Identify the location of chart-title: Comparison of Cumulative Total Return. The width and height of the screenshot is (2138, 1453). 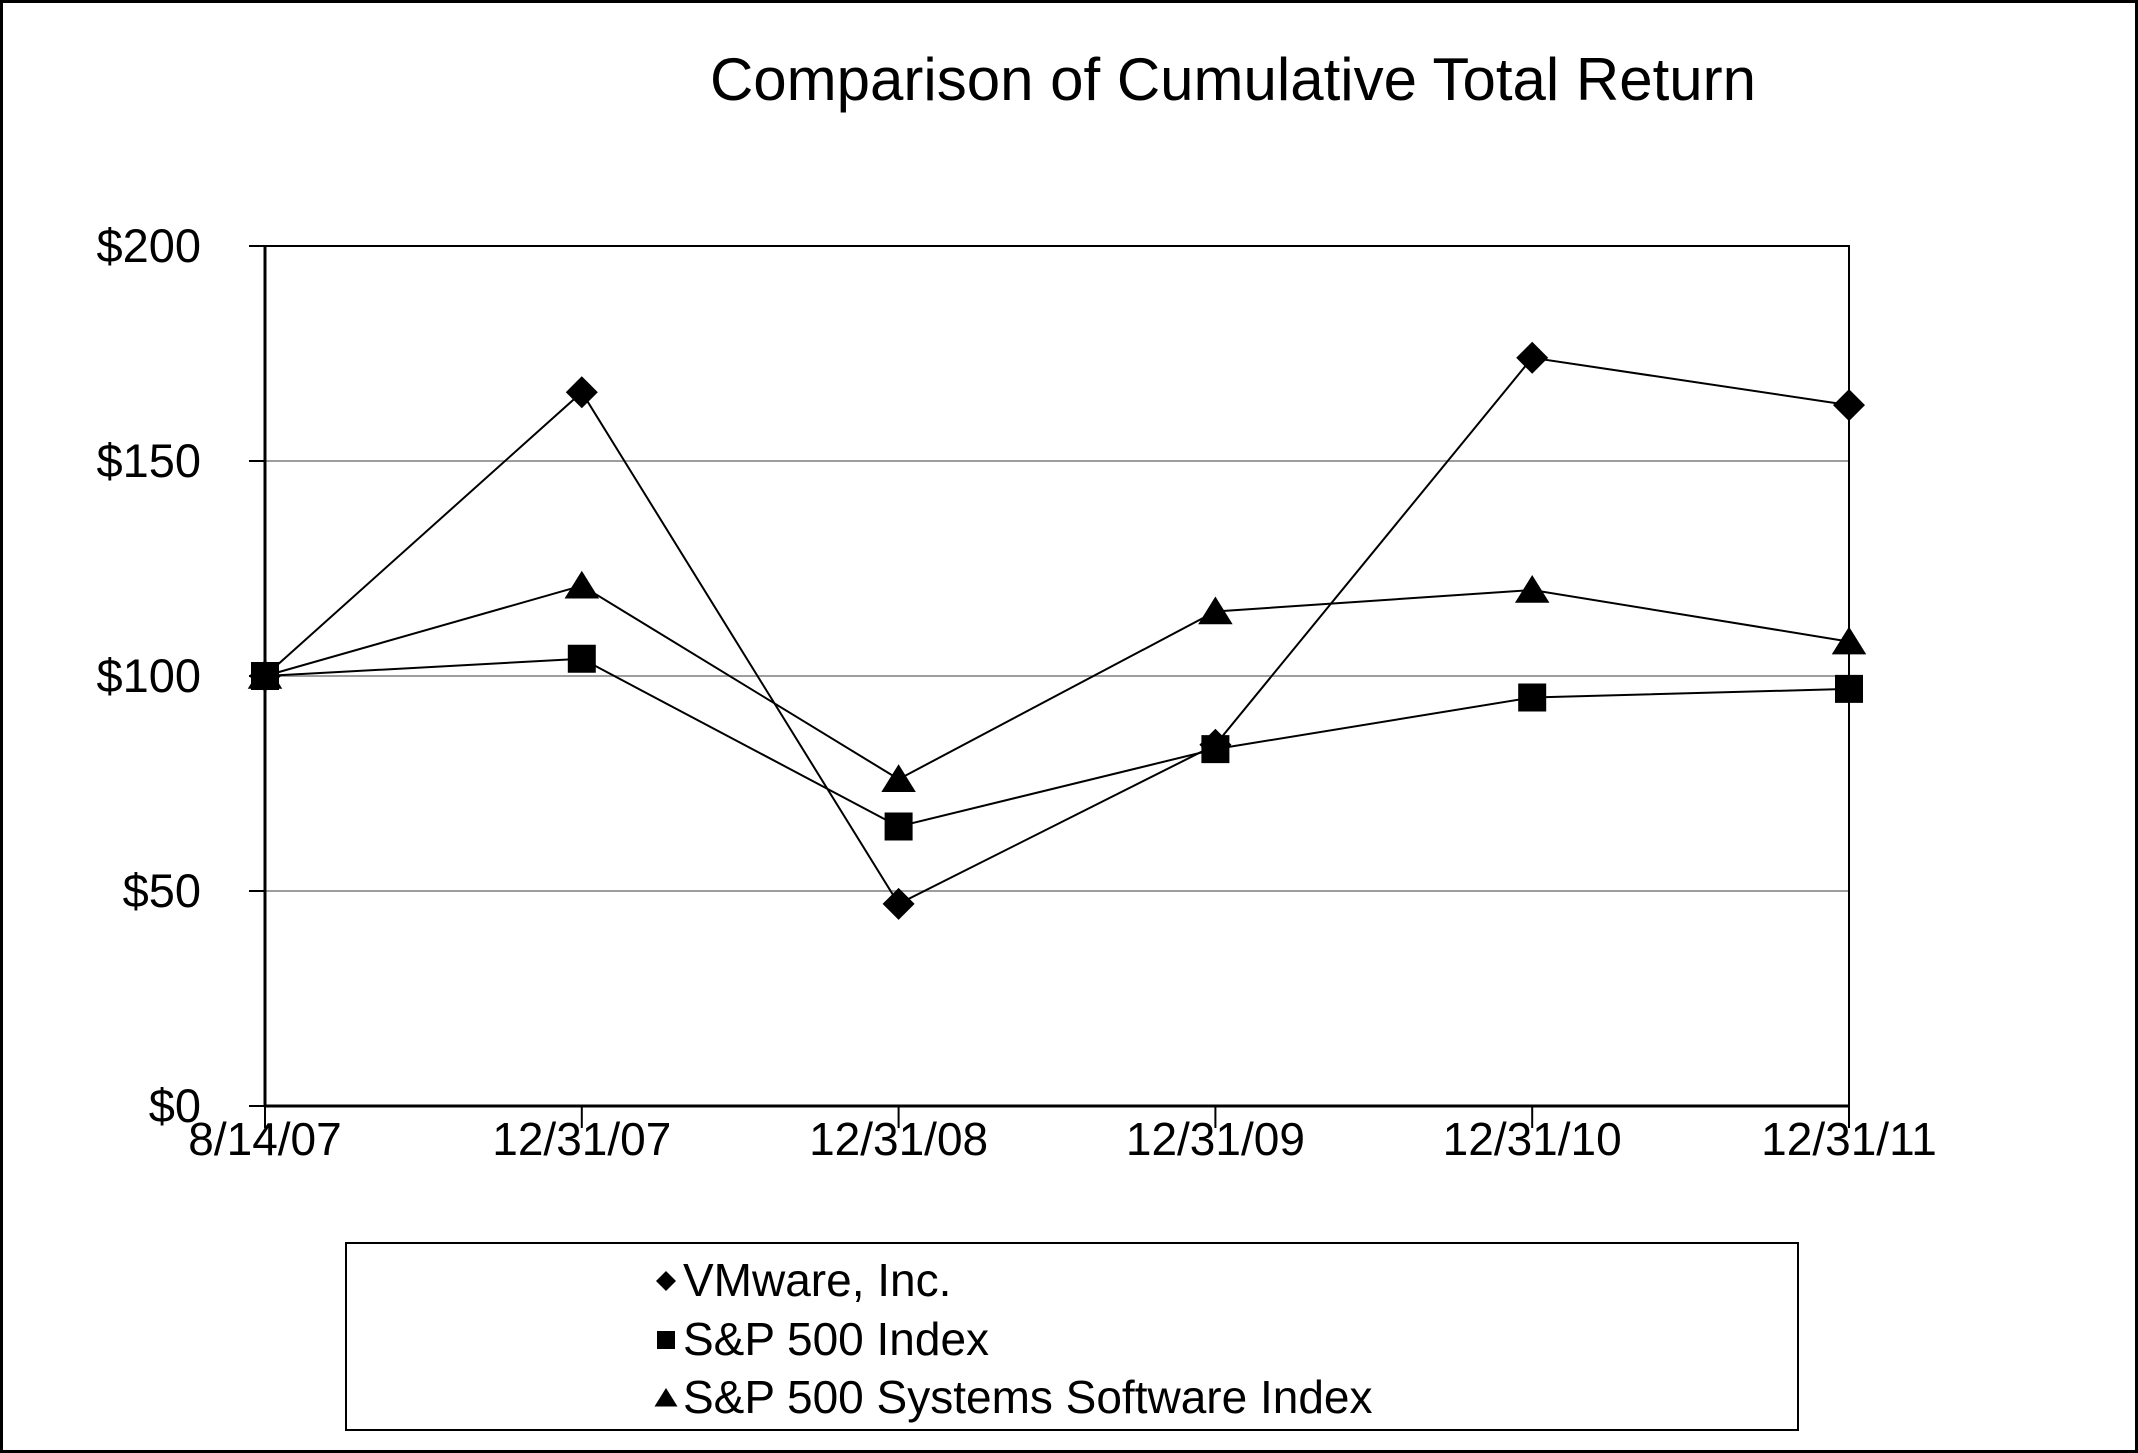
(1233, 79).